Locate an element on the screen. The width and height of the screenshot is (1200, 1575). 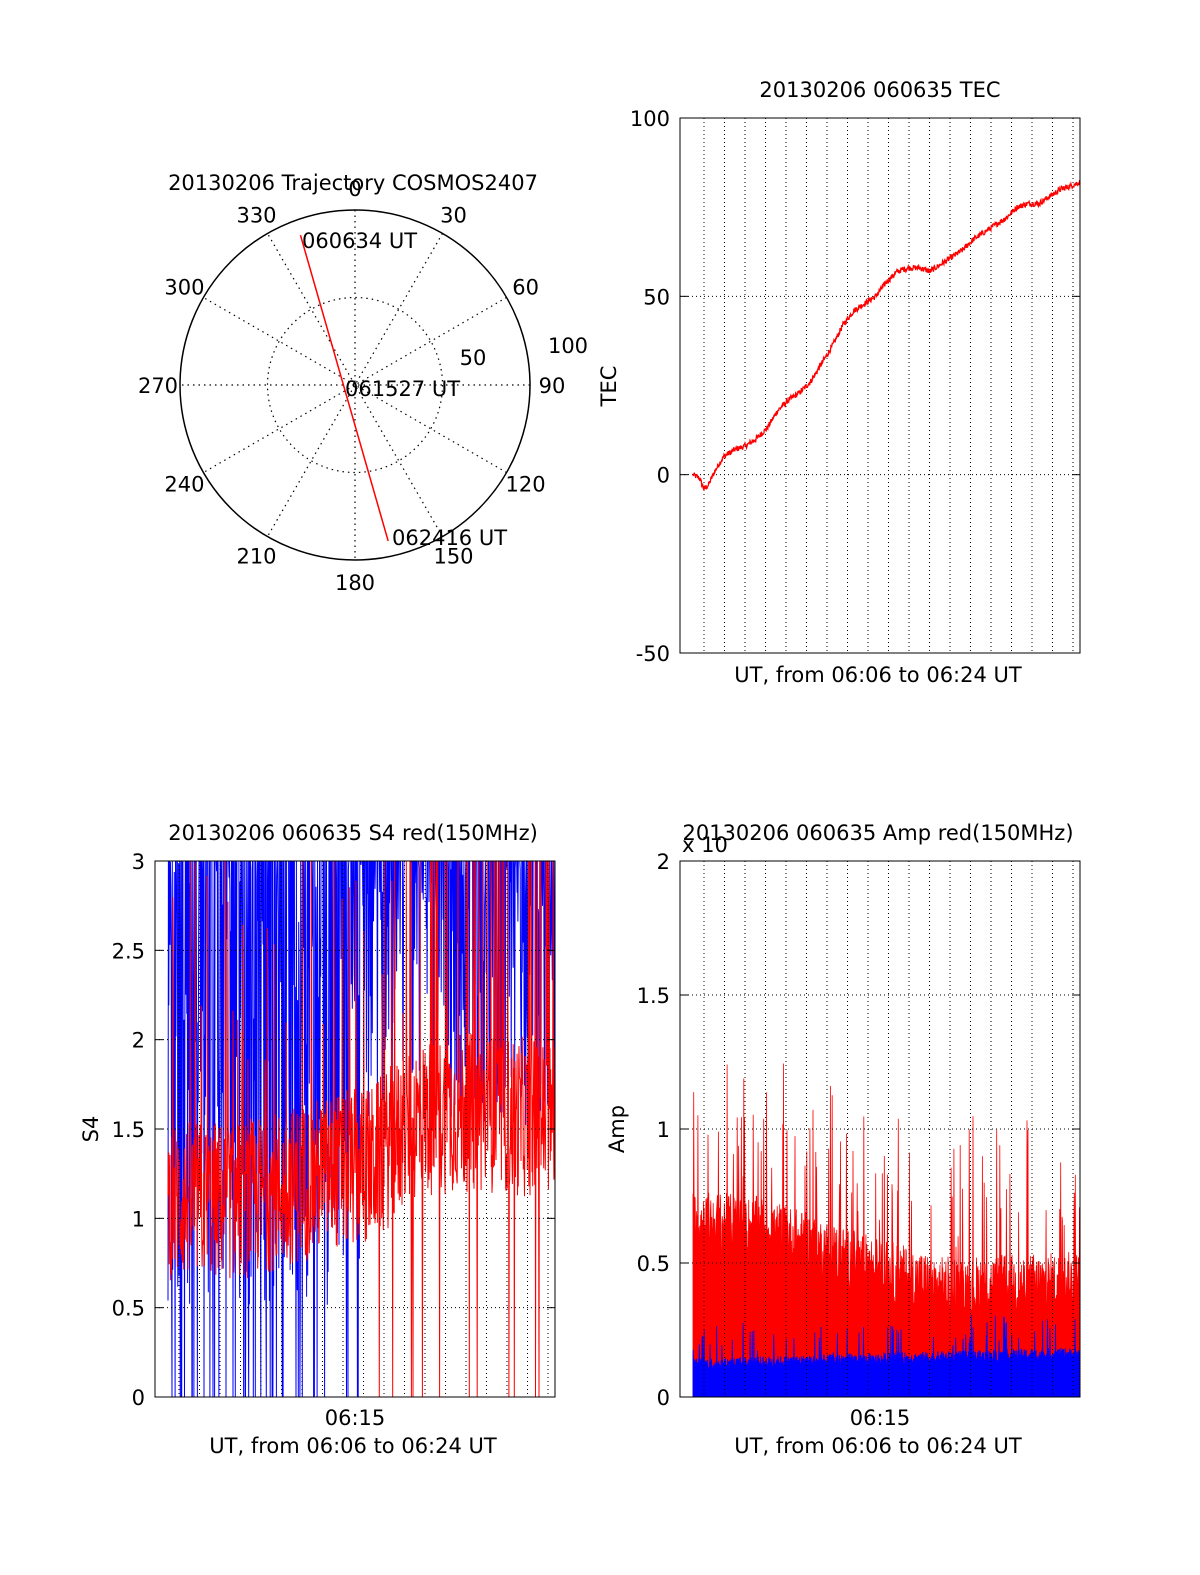
polar-azimuth-label-330: 330 is located at coordinates (256, 215).